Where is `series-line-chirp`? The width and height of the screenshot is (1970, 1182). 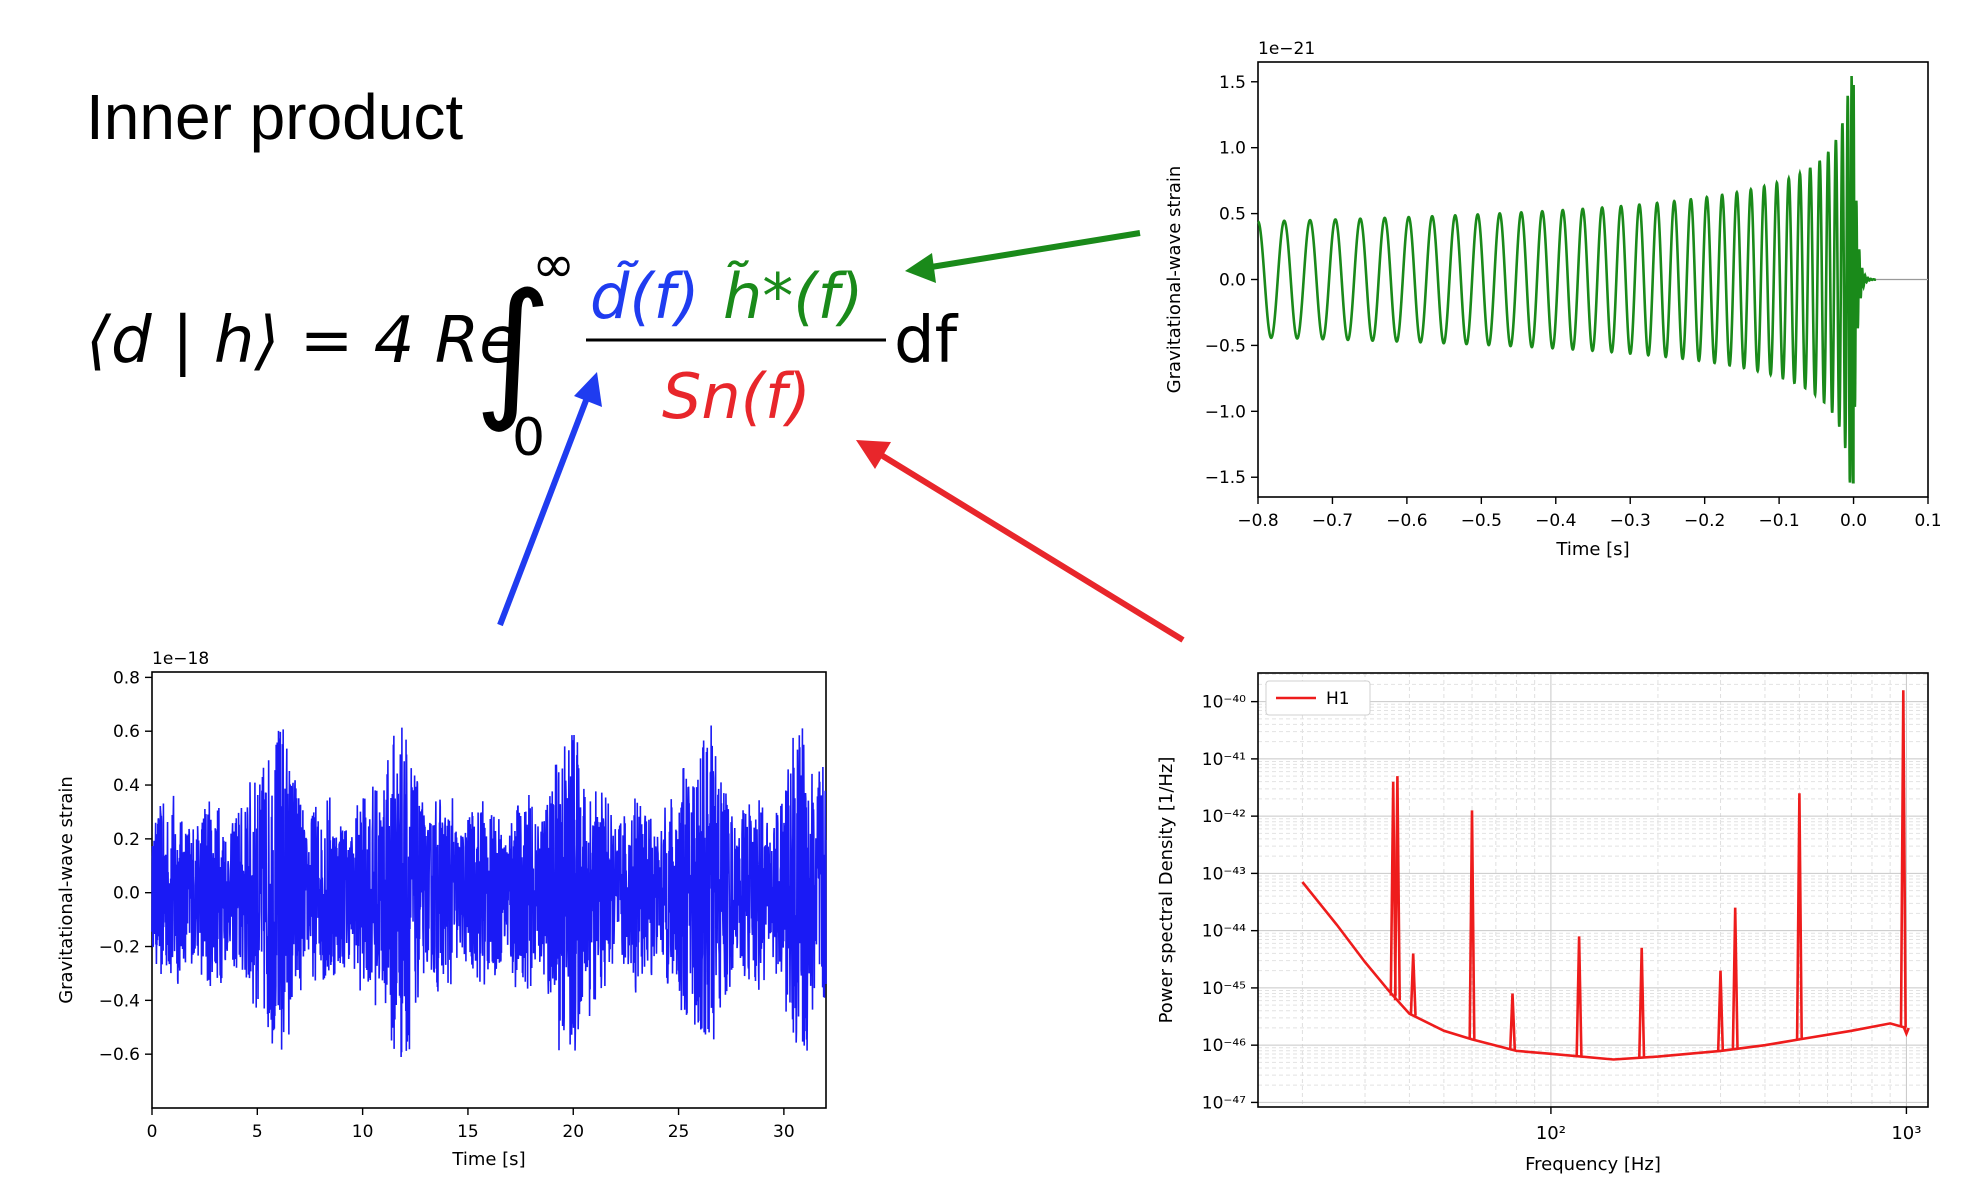
series-line-chirp is located at coordinates (1567, 279).